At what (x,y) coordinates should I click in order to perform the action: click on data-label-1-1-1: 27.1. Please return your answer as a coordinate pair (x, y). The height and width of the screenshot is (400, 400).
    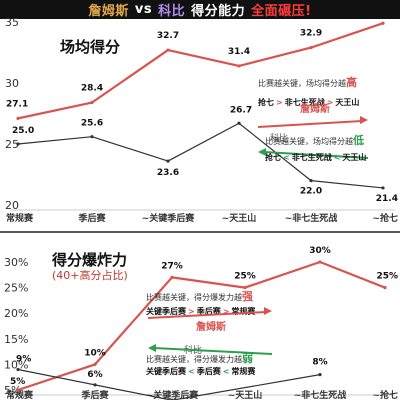
    Looking at the image, I should click on (17, 104).